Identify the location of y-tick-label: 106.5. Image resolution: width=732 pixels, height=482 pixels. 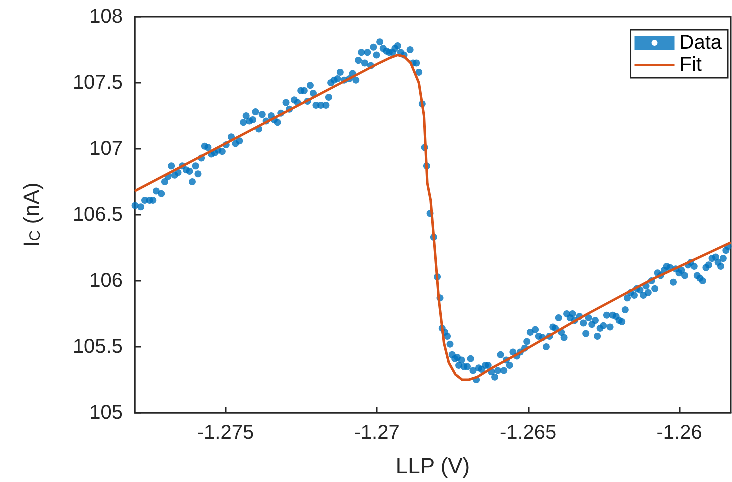
(97, 215).